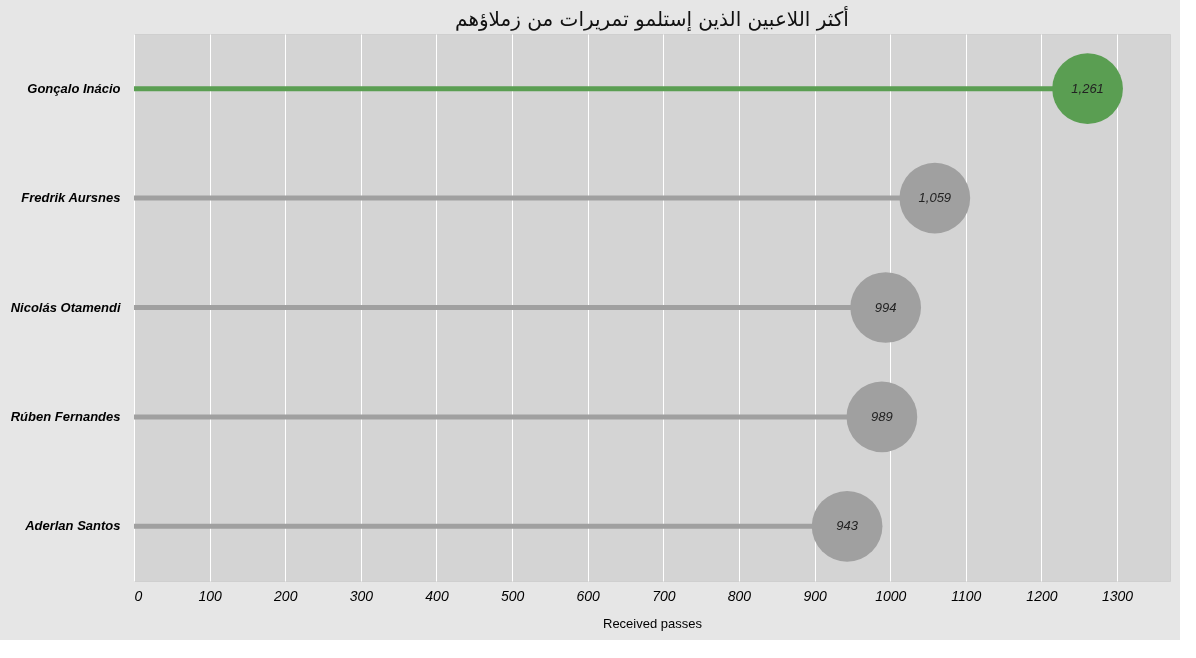 The height and width of the screenshot is (658, 1196). I want to click on x-tick-label: 500, so click(512, 595).